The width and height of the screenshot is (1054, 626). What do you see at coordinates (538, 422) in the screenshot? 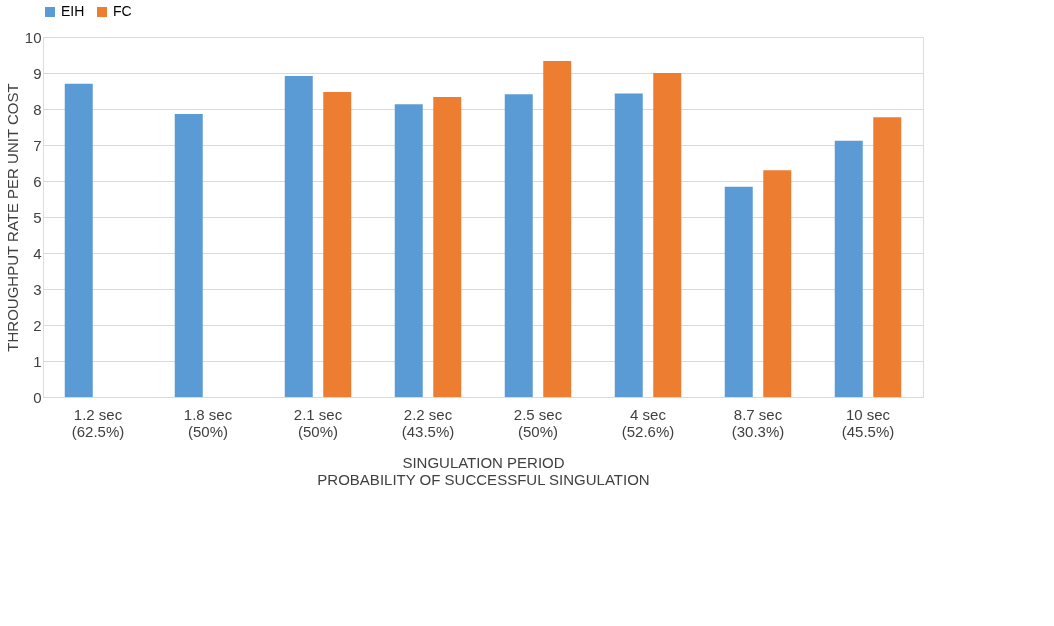
I see `x-tick-label: 2.5 sec (50%)` at bounding box center [538, 422].